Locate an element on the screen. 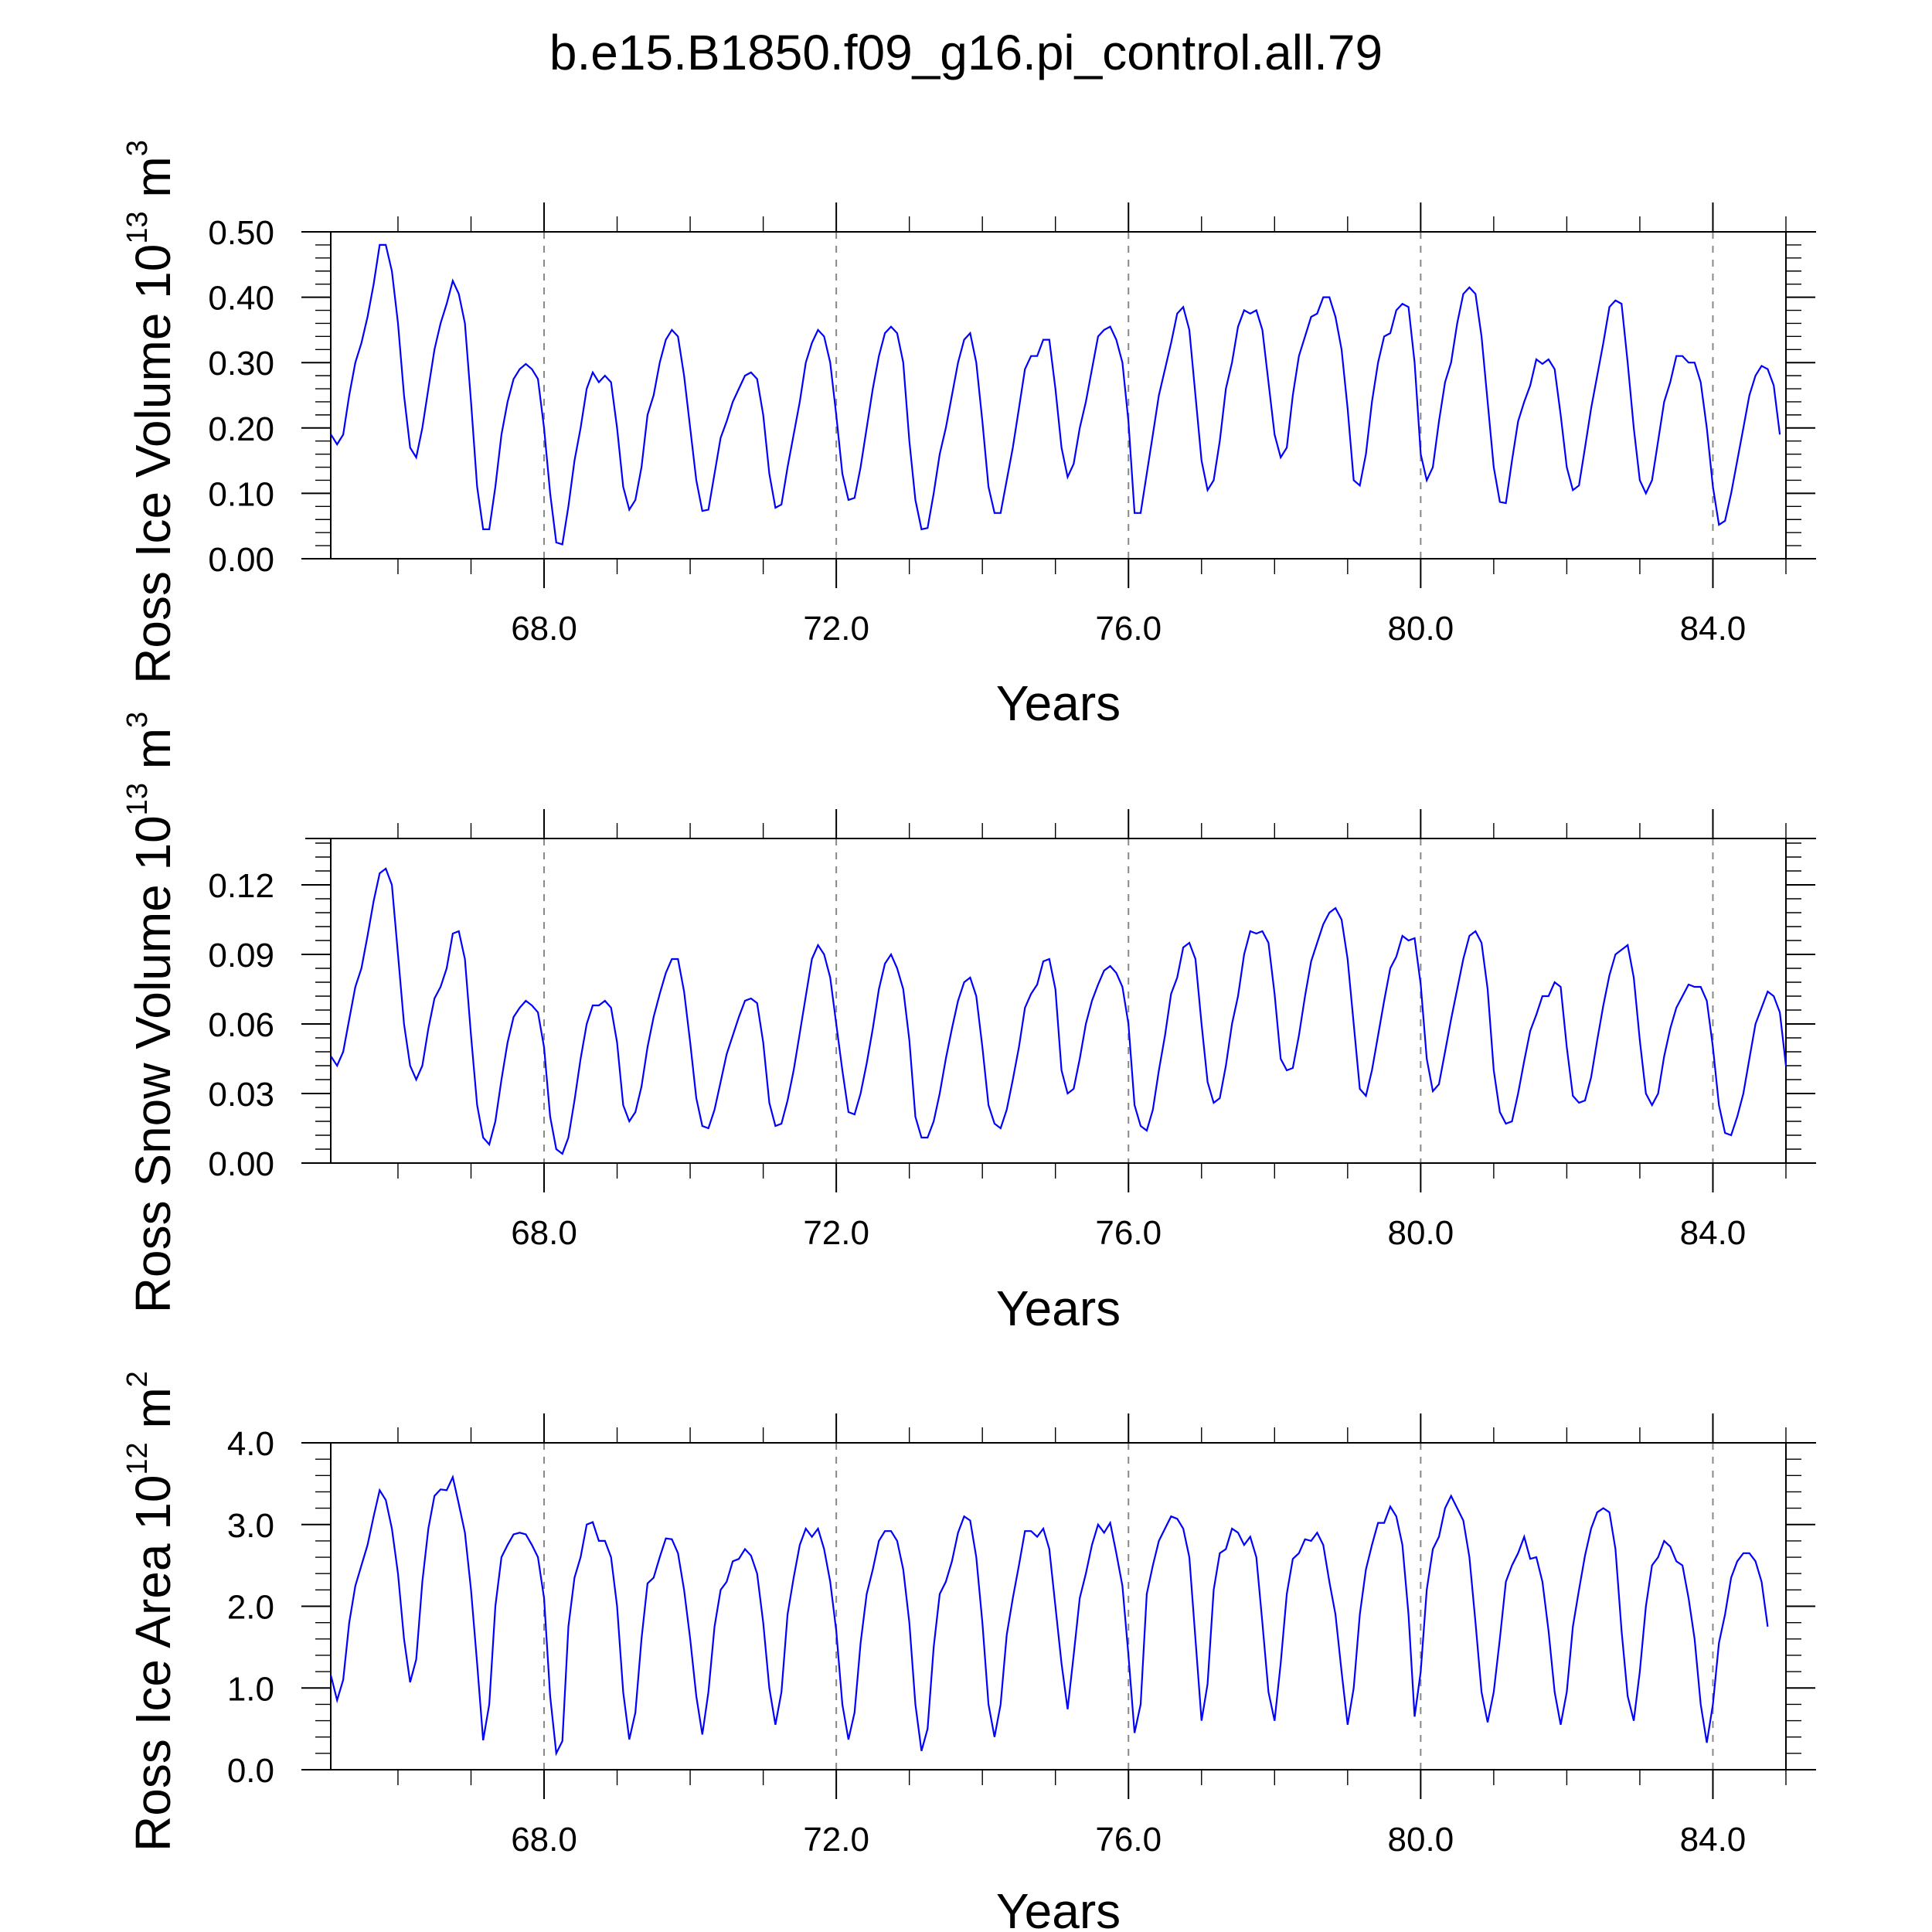  y-tick-label: 0.30 is located at coordinates (241, 364).